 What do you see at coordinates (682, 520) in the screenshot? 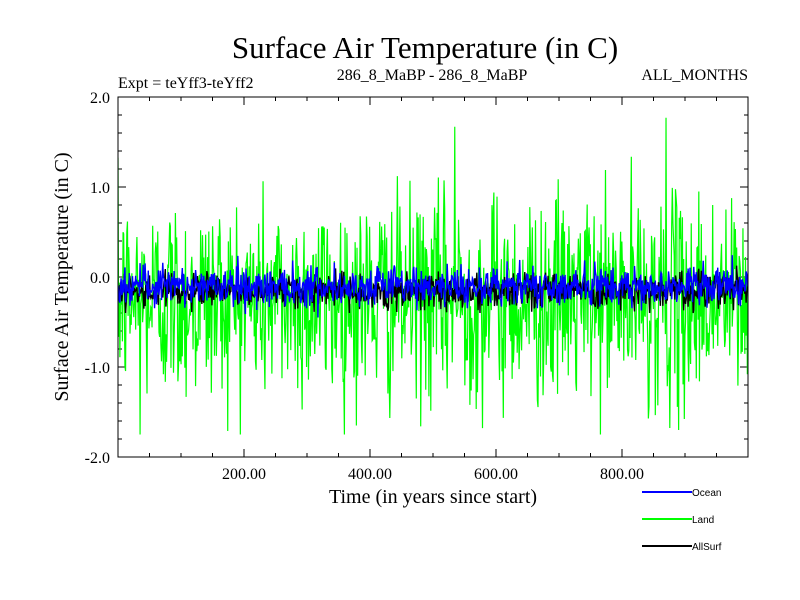
I see `legend: Ocean Land AllSurf` at bounding box center [682, 520].